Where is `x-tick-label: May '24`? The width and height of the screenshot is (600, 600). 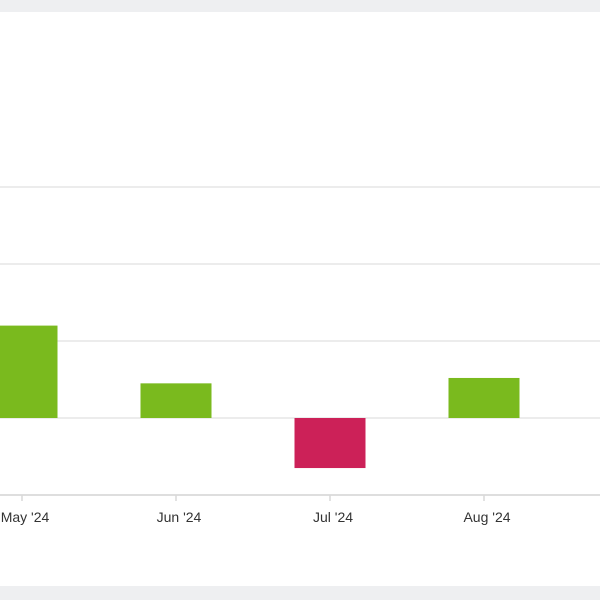
x-tick-label: May '24 is located at coordinates (25, 517).